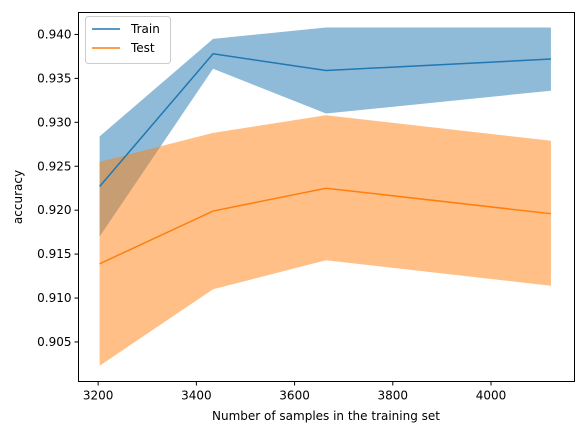 The image size is (585, 432). I want to click on y-tick-label: 0.930, so click(54, 122).